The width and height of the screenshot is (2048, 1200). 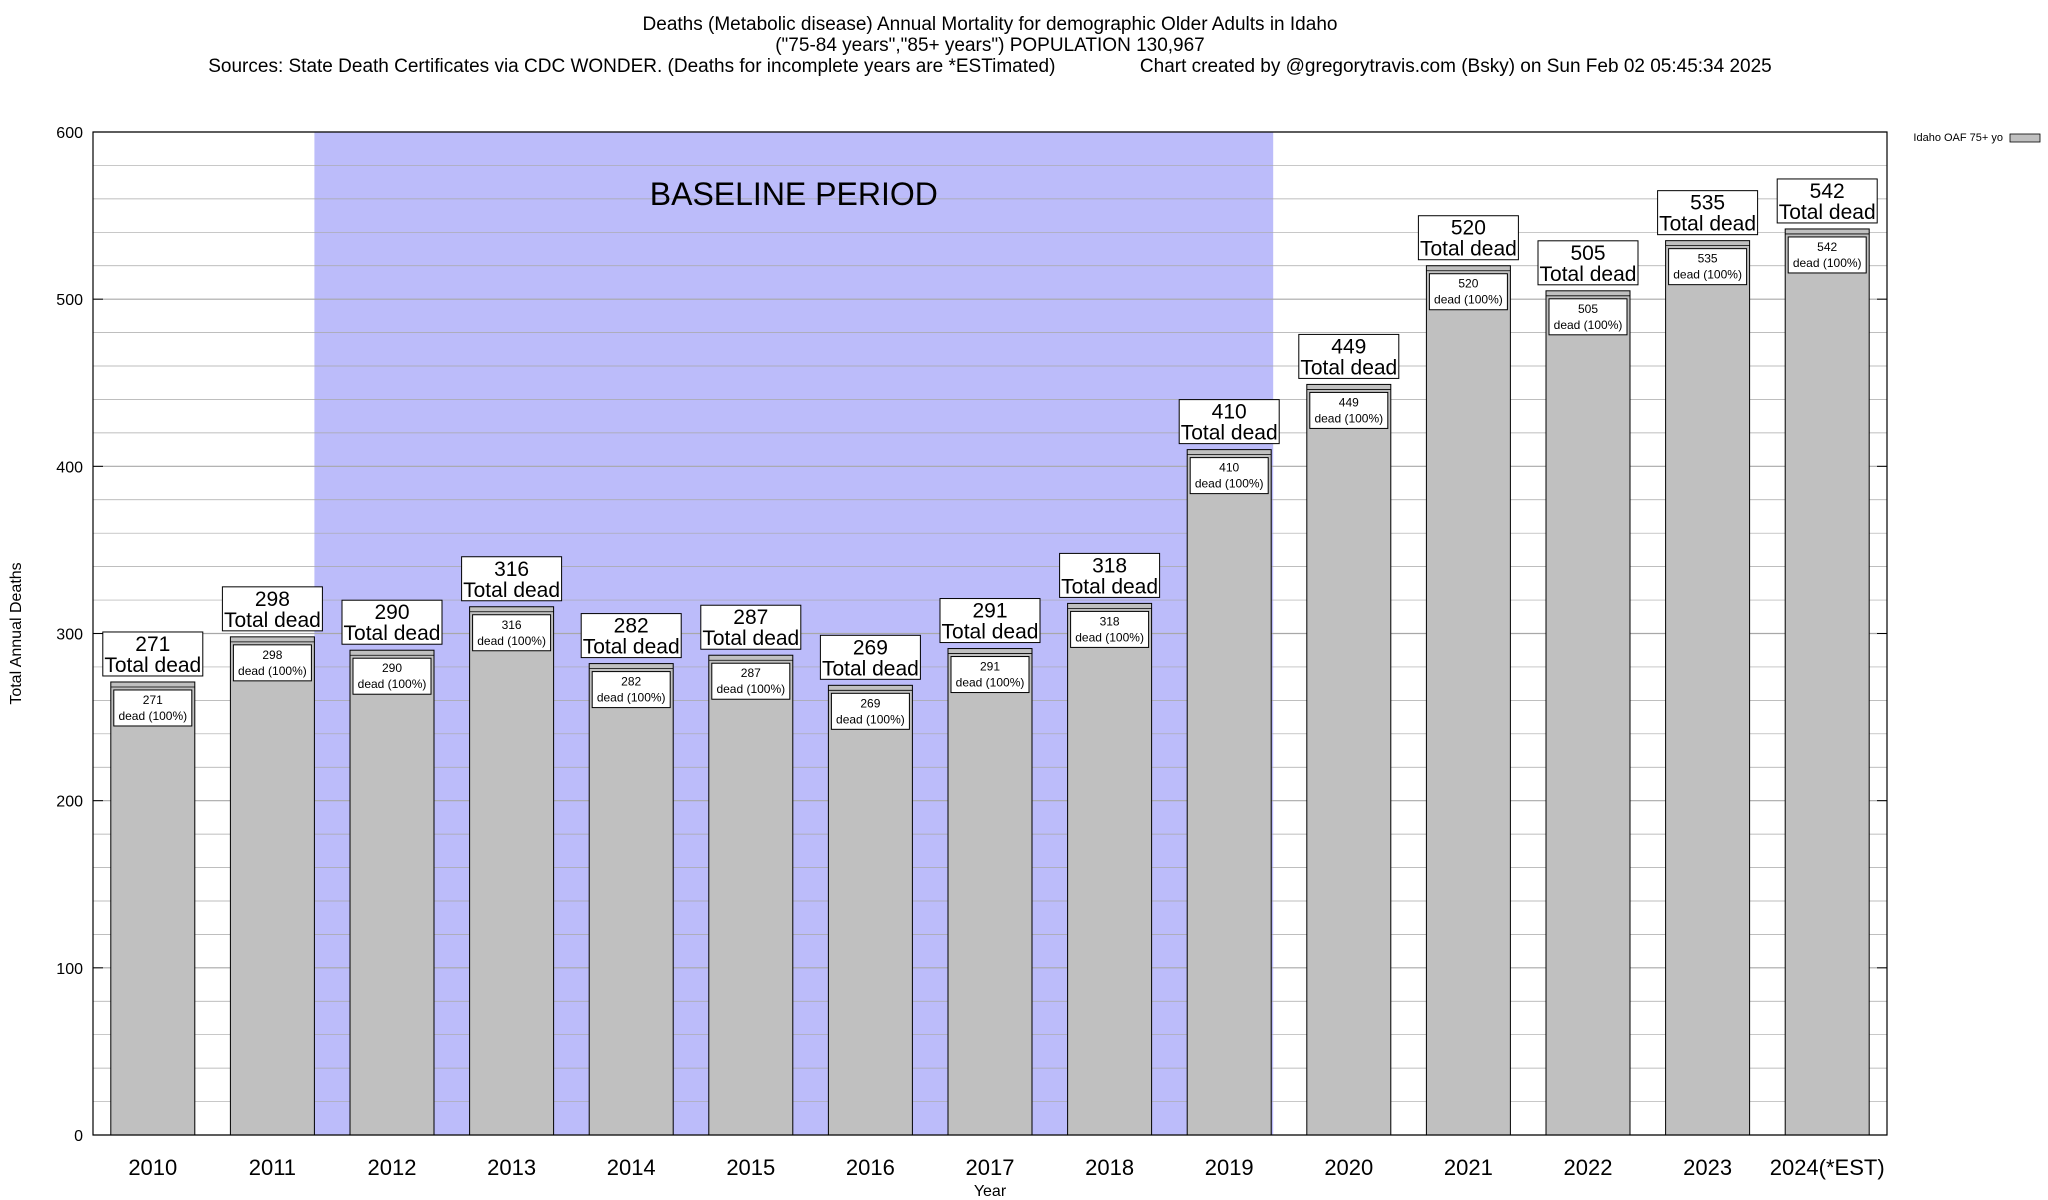 What do you see at coordinates (152, 644) in the screenshot?
I see `total-value-label: 271` at bounding box center [152, 644].